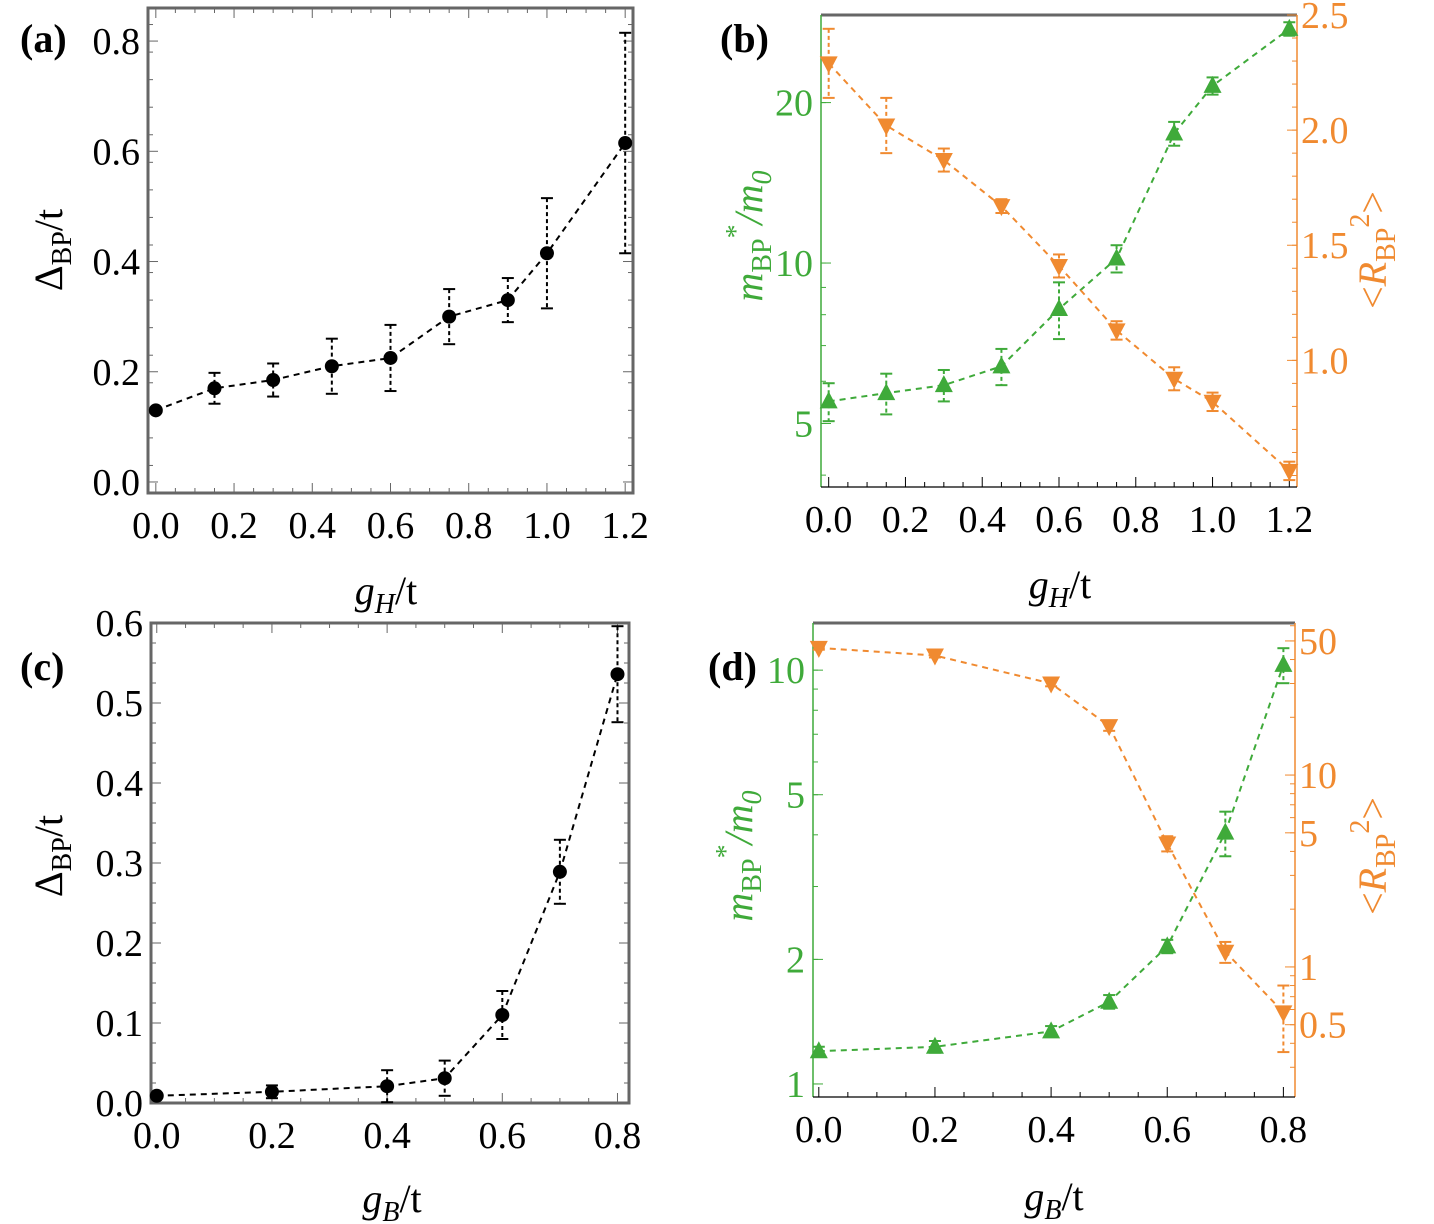 The width and height of the screenshot is (1434, 1224). I want to click on x-axis-label: gH/t, so click(386, 594).